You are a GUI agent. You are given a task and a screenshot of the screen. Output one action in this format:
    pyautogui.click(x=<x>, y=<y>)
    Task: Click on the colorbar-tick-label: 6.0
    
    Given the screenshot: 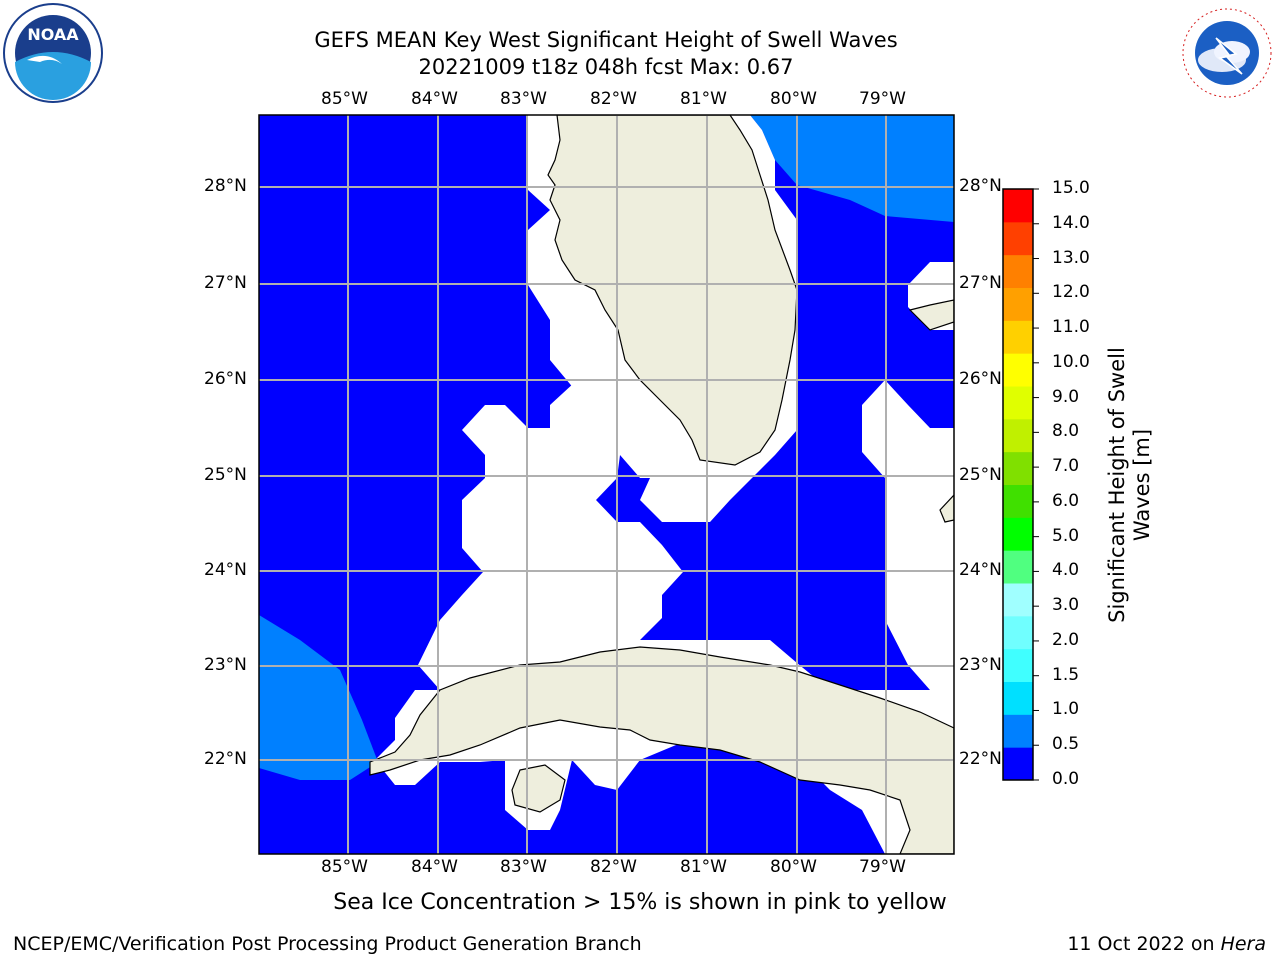 What is the action you would take?
    pyautogui.click(x=1066, y=500)
    